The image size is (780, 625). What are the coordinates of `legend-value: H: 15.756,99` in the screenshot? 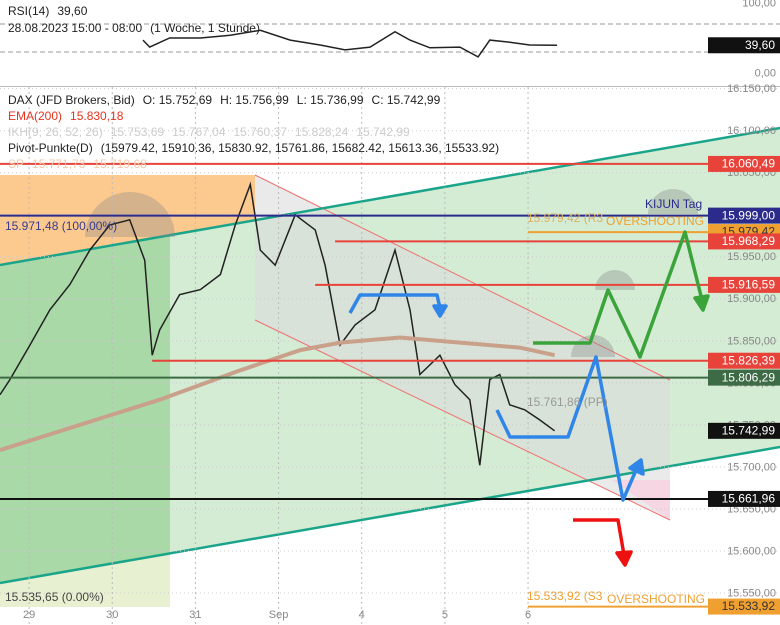 It's located at (254, 100).